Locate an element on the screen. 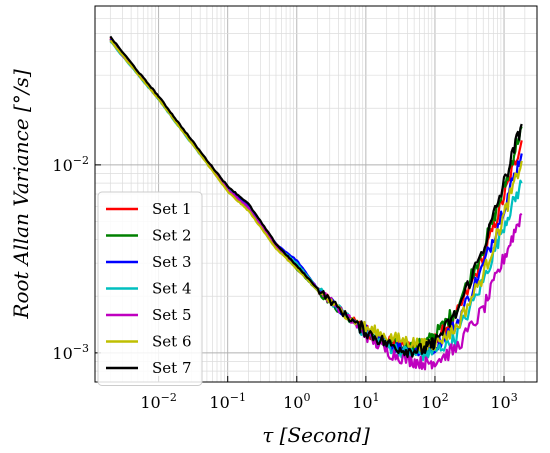  y-tick-label: 10⁻² is located at coordinates (70, 164).